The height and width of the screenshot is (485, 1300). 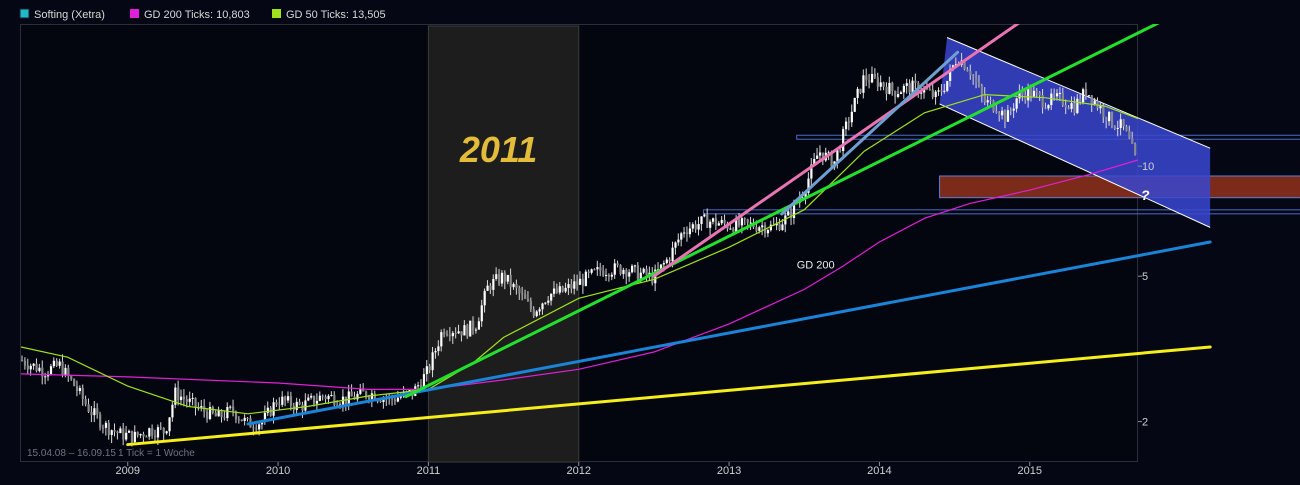 What do you see at coordinates (429, 471) in the screenshot?
I see `x-tick-label: 2011` at bounding box center [429, 471].